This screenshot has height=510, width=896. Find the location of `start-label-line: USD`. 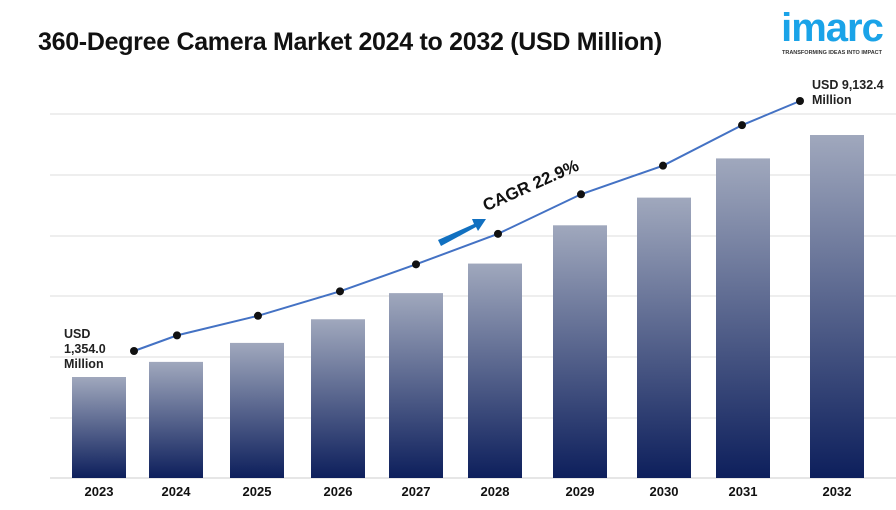

start-label-line: USD is located at coordinates (77, 334).